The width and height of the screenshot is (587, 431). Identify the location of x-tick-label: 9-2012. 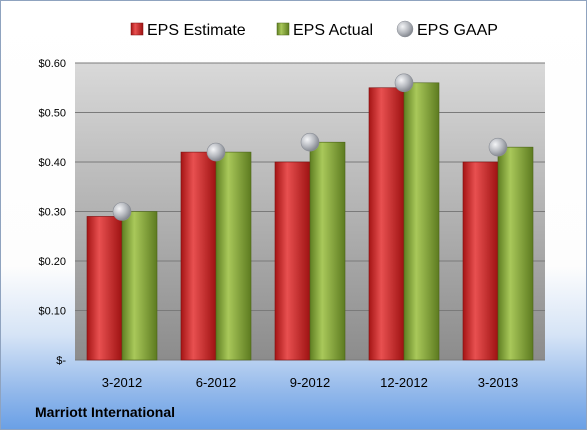
(310, 382).